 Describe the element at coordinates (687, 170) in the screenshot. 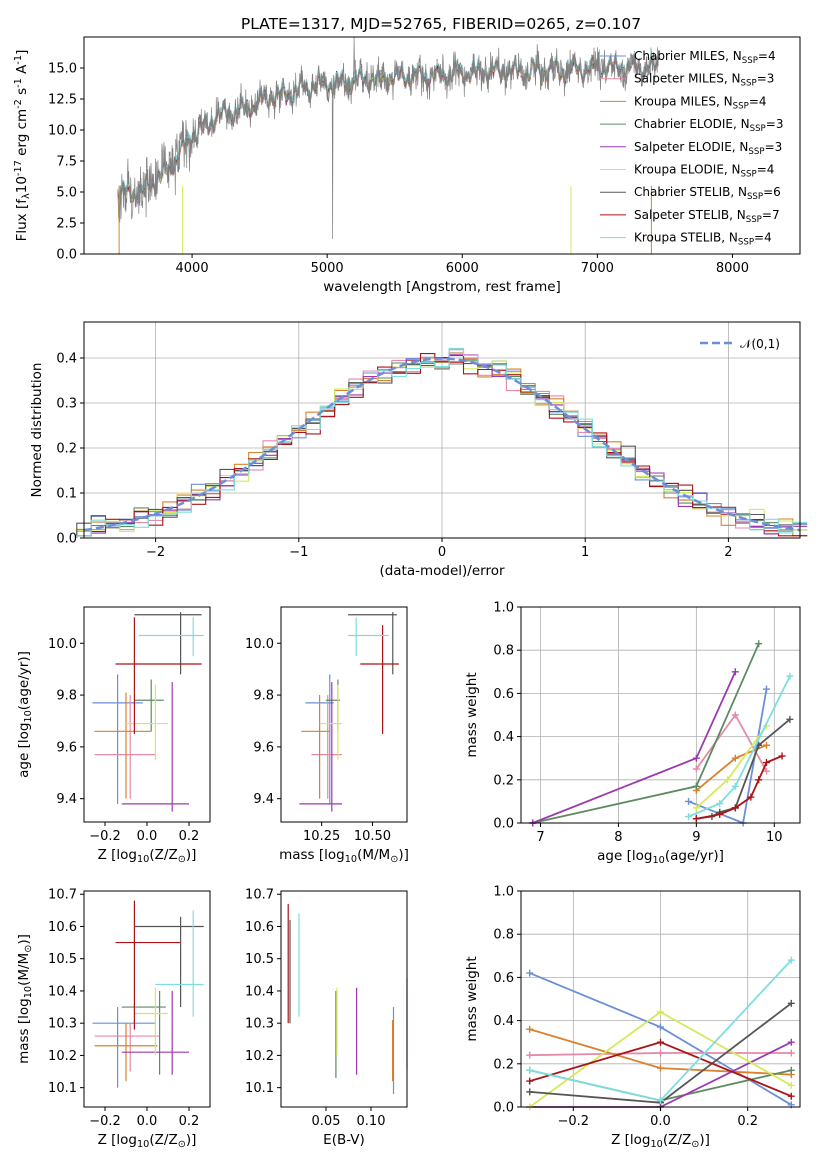

I see `label-segment: Kroupa ELODIE, N` at that location.